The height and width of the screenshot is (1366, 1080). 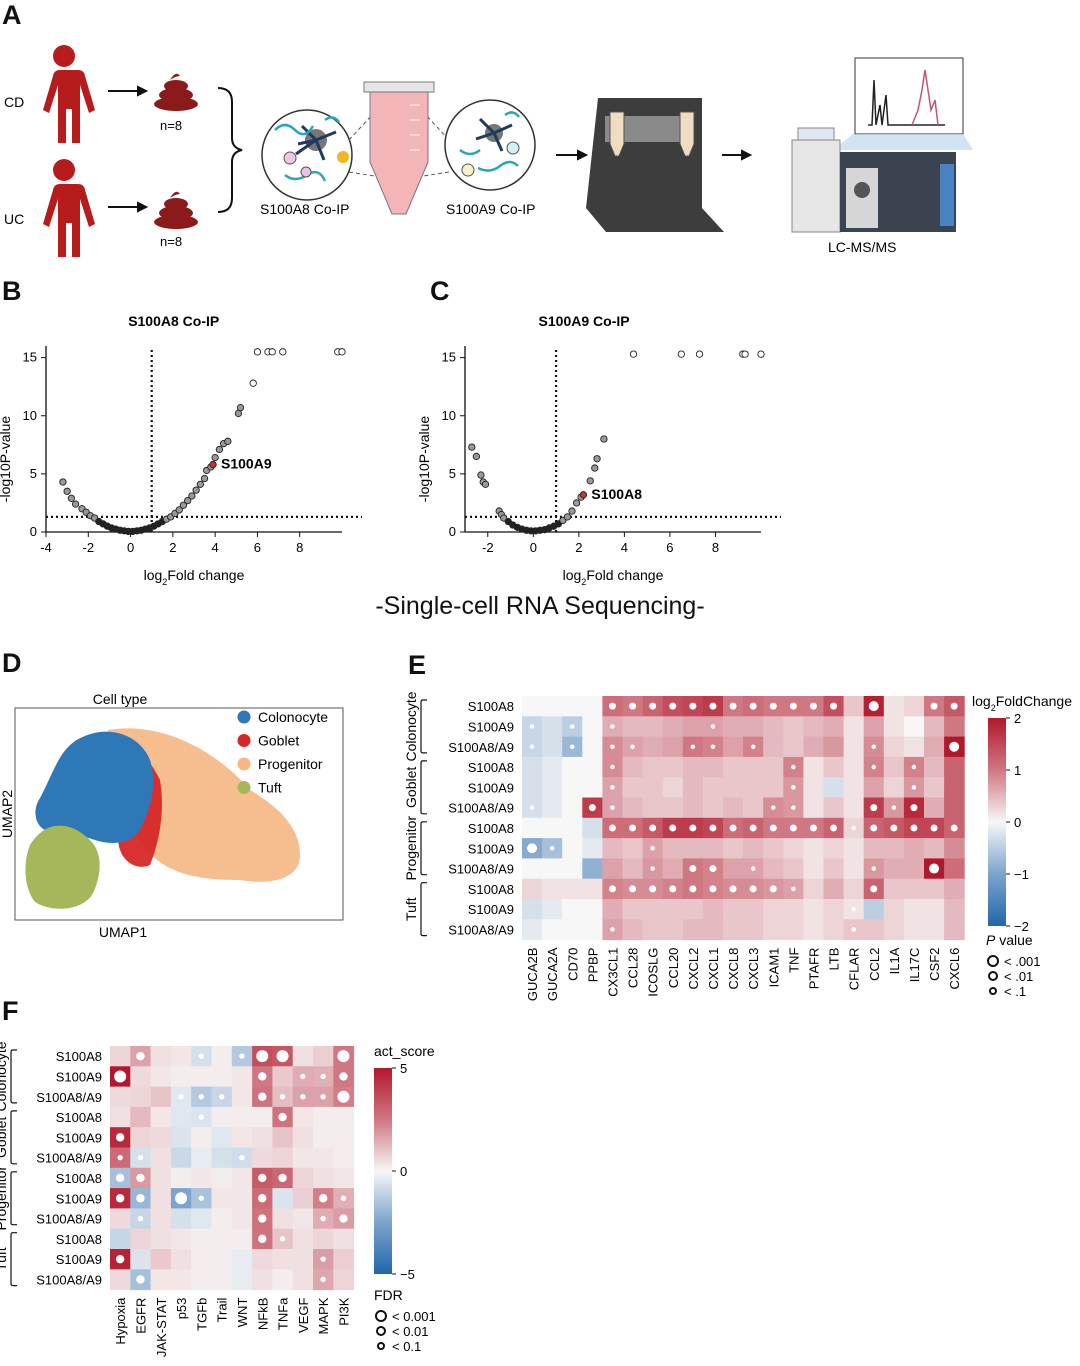 I want to click on colorbar-tick-label: 5, so click(x=403, y=1068).